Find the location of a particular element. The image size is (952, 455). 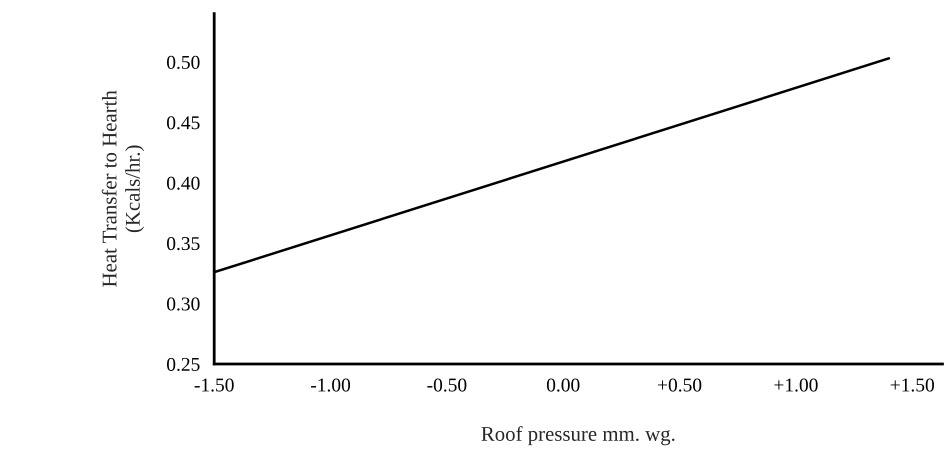

x-tick-label: +1.50 is located at coordinates (912, 385).